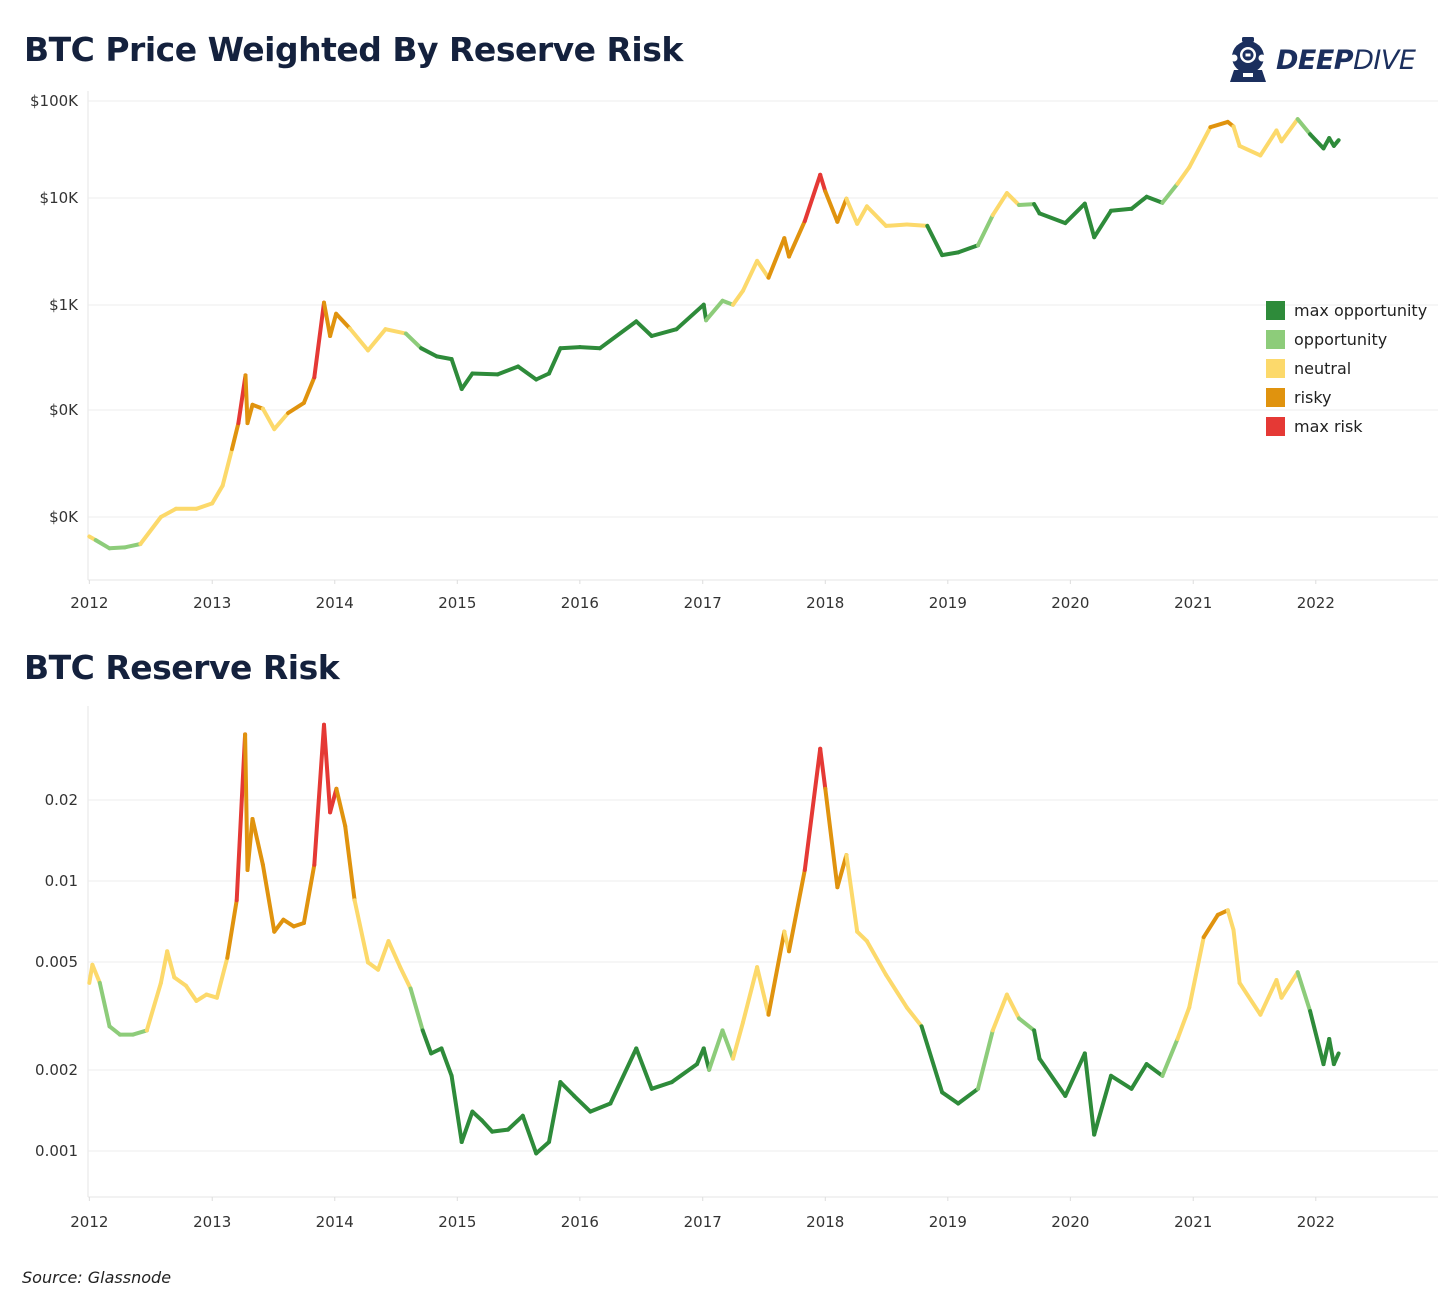 Image resolution: width=1456 pixels, height=1310 pixels. What do you see at coordinates (1361, 310) in the screenshot?
I see `legend-label: max opportunity` at bounding box center [1361, 310].